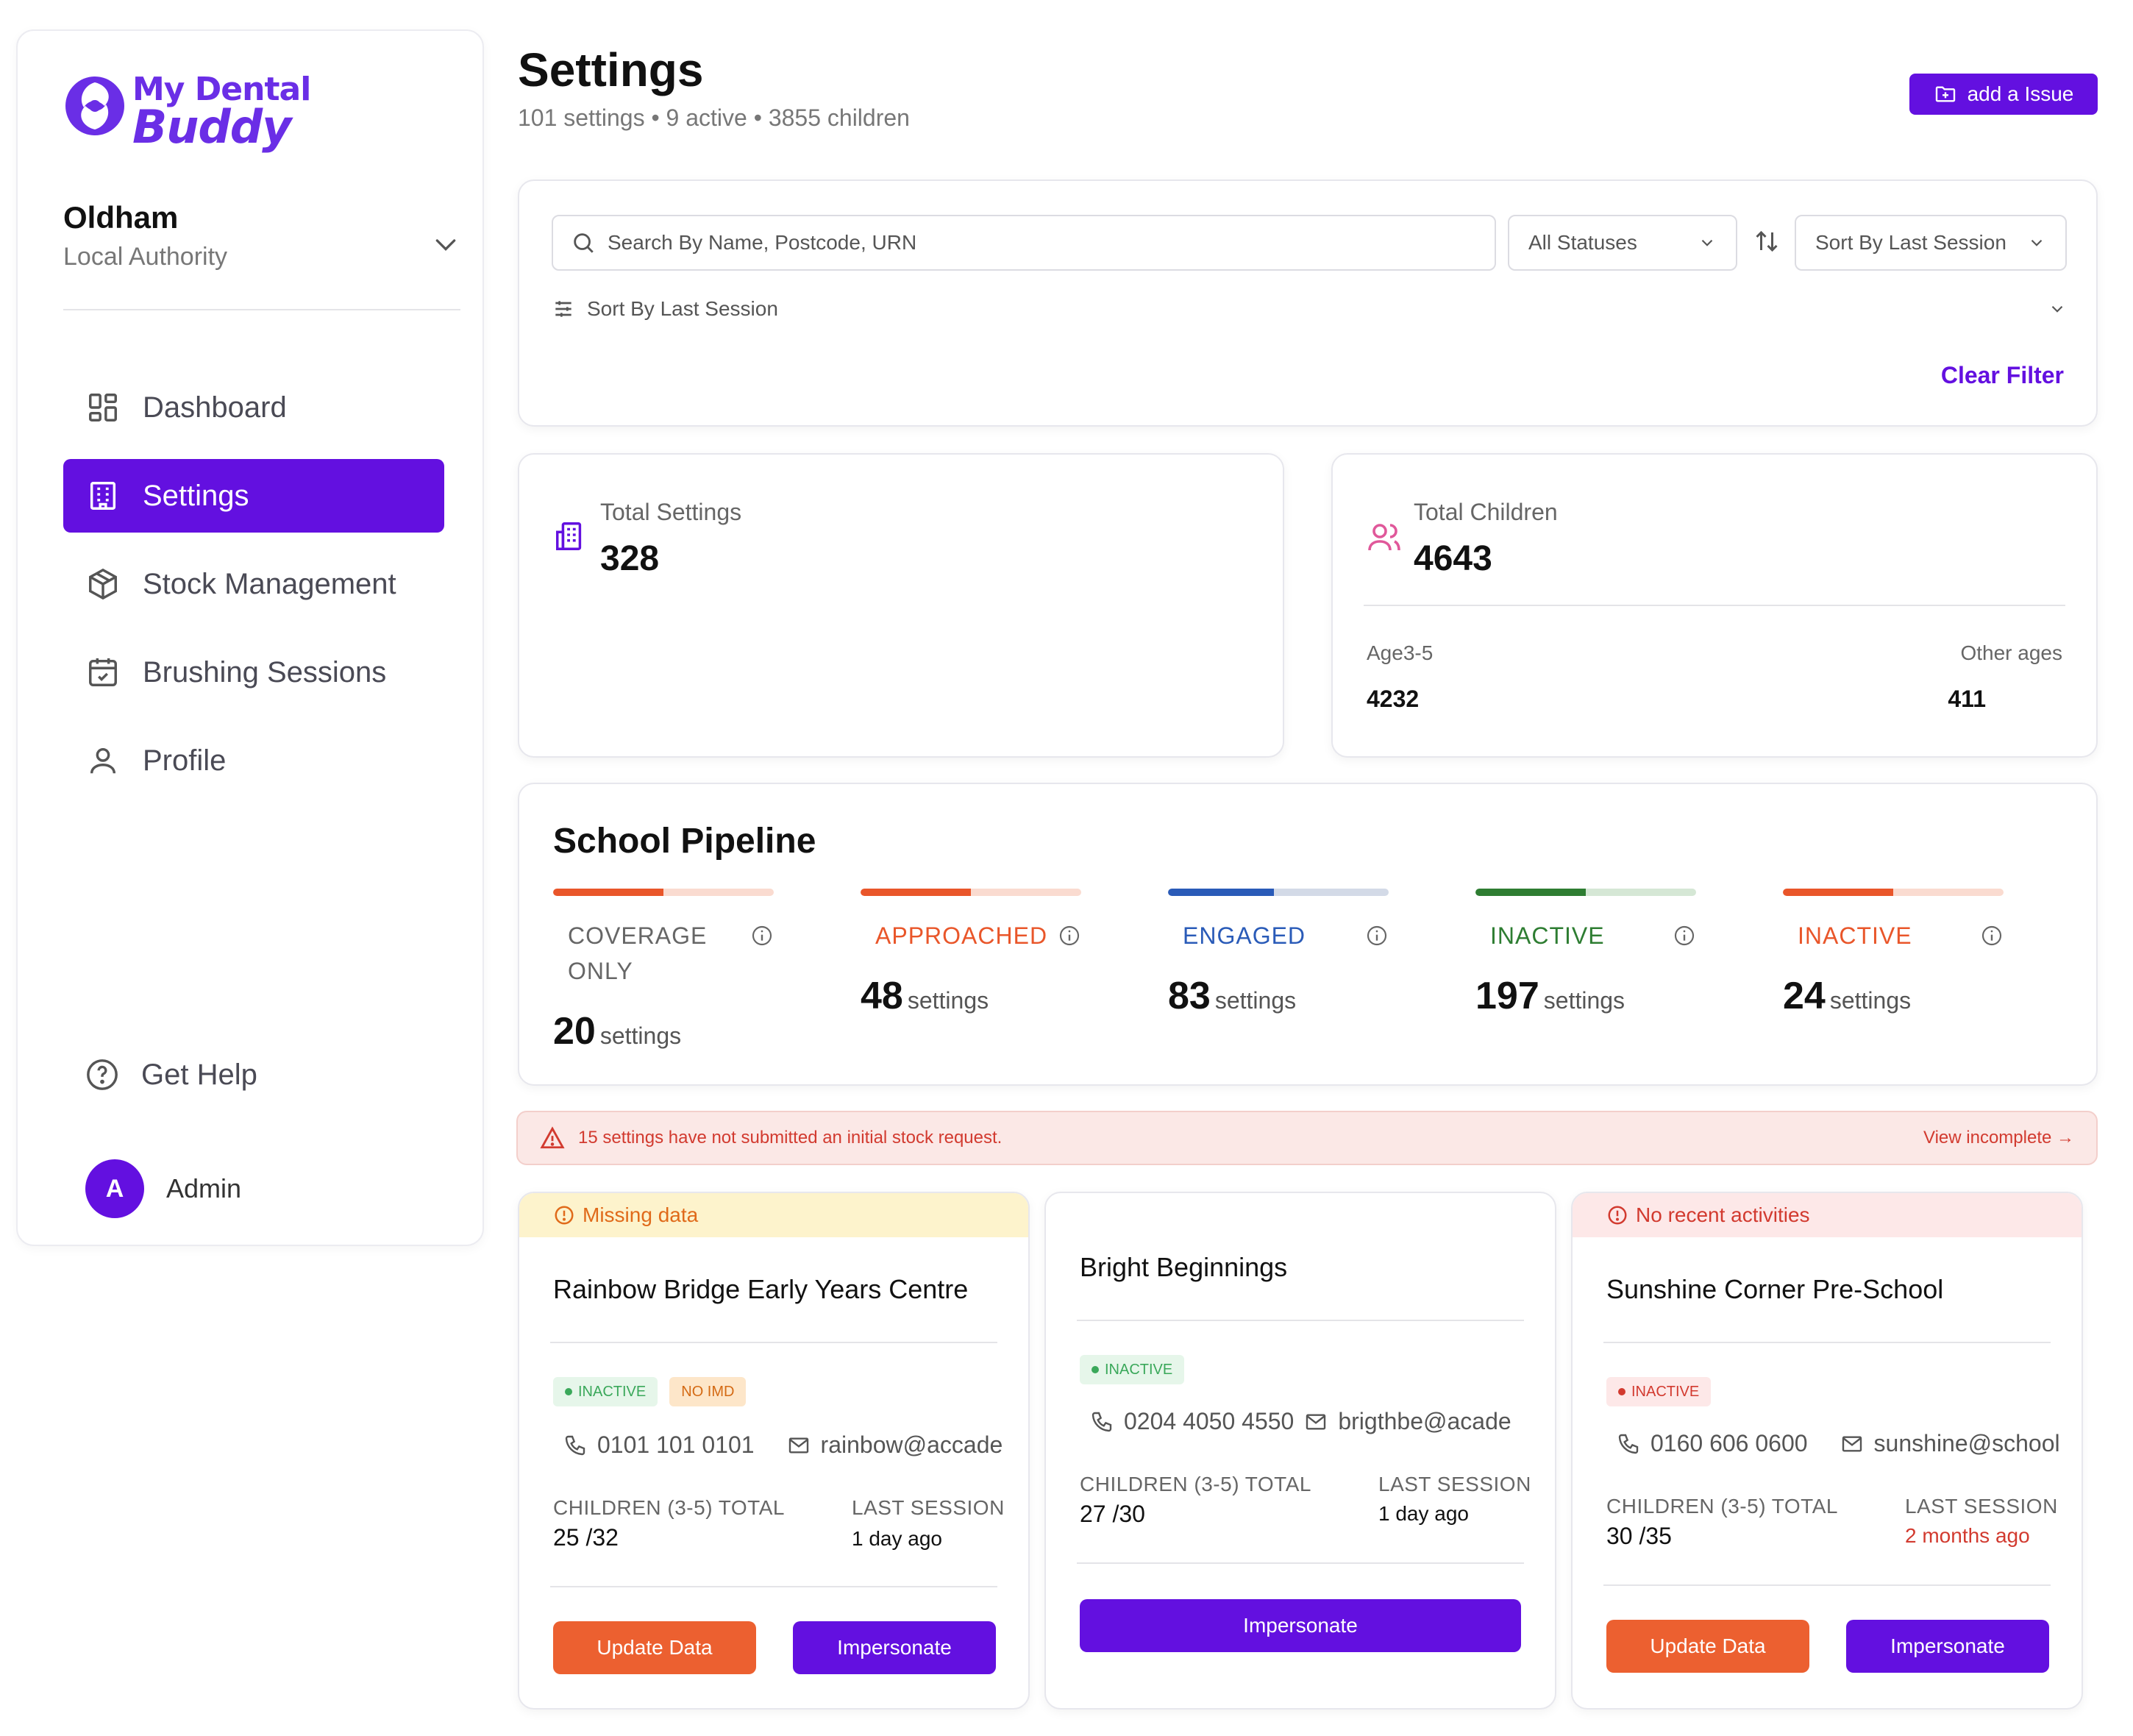 The height and width of the screenshot is (1736, 2133). I want to click on org-switcher: Oldham Local Authority, so click(261, 255).